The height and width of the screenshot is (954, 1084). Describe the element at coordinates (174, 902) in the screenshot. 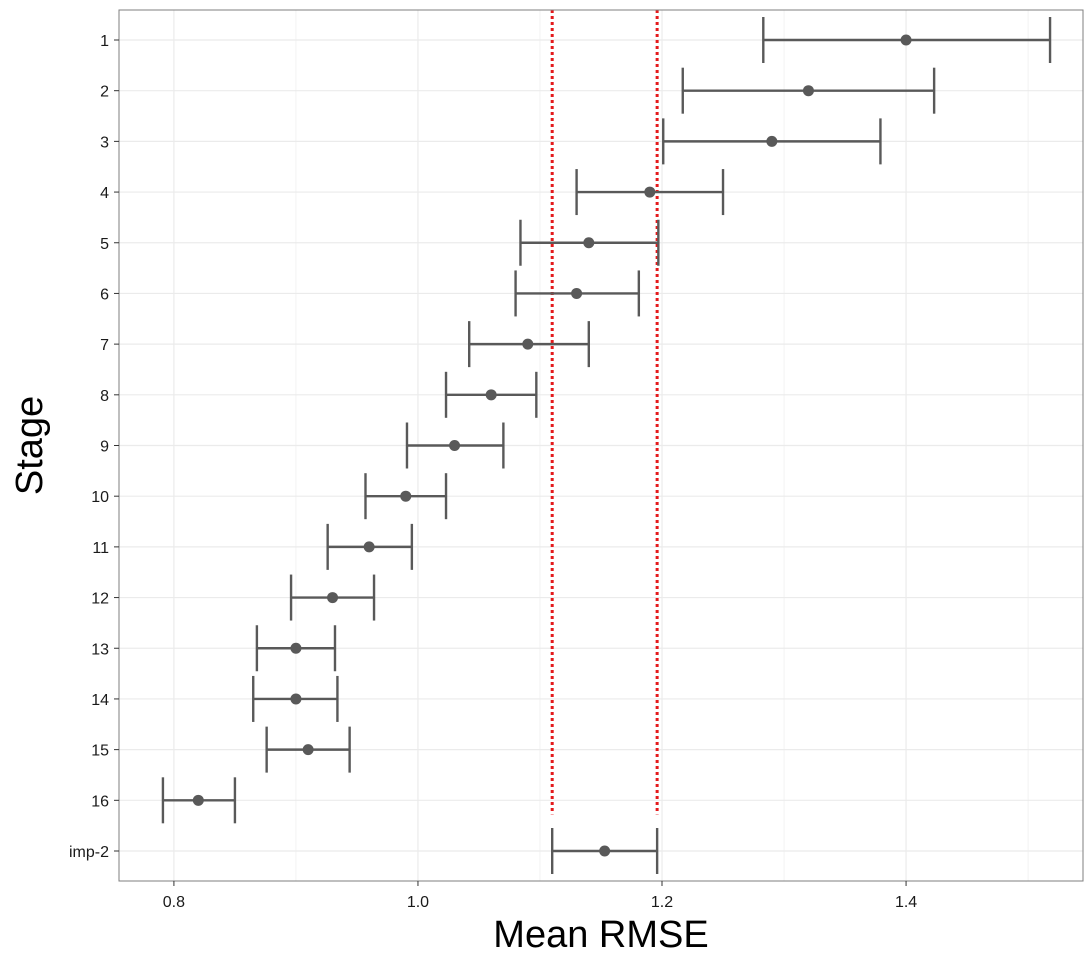

I see `x-tick-label: 0.8` at that location.